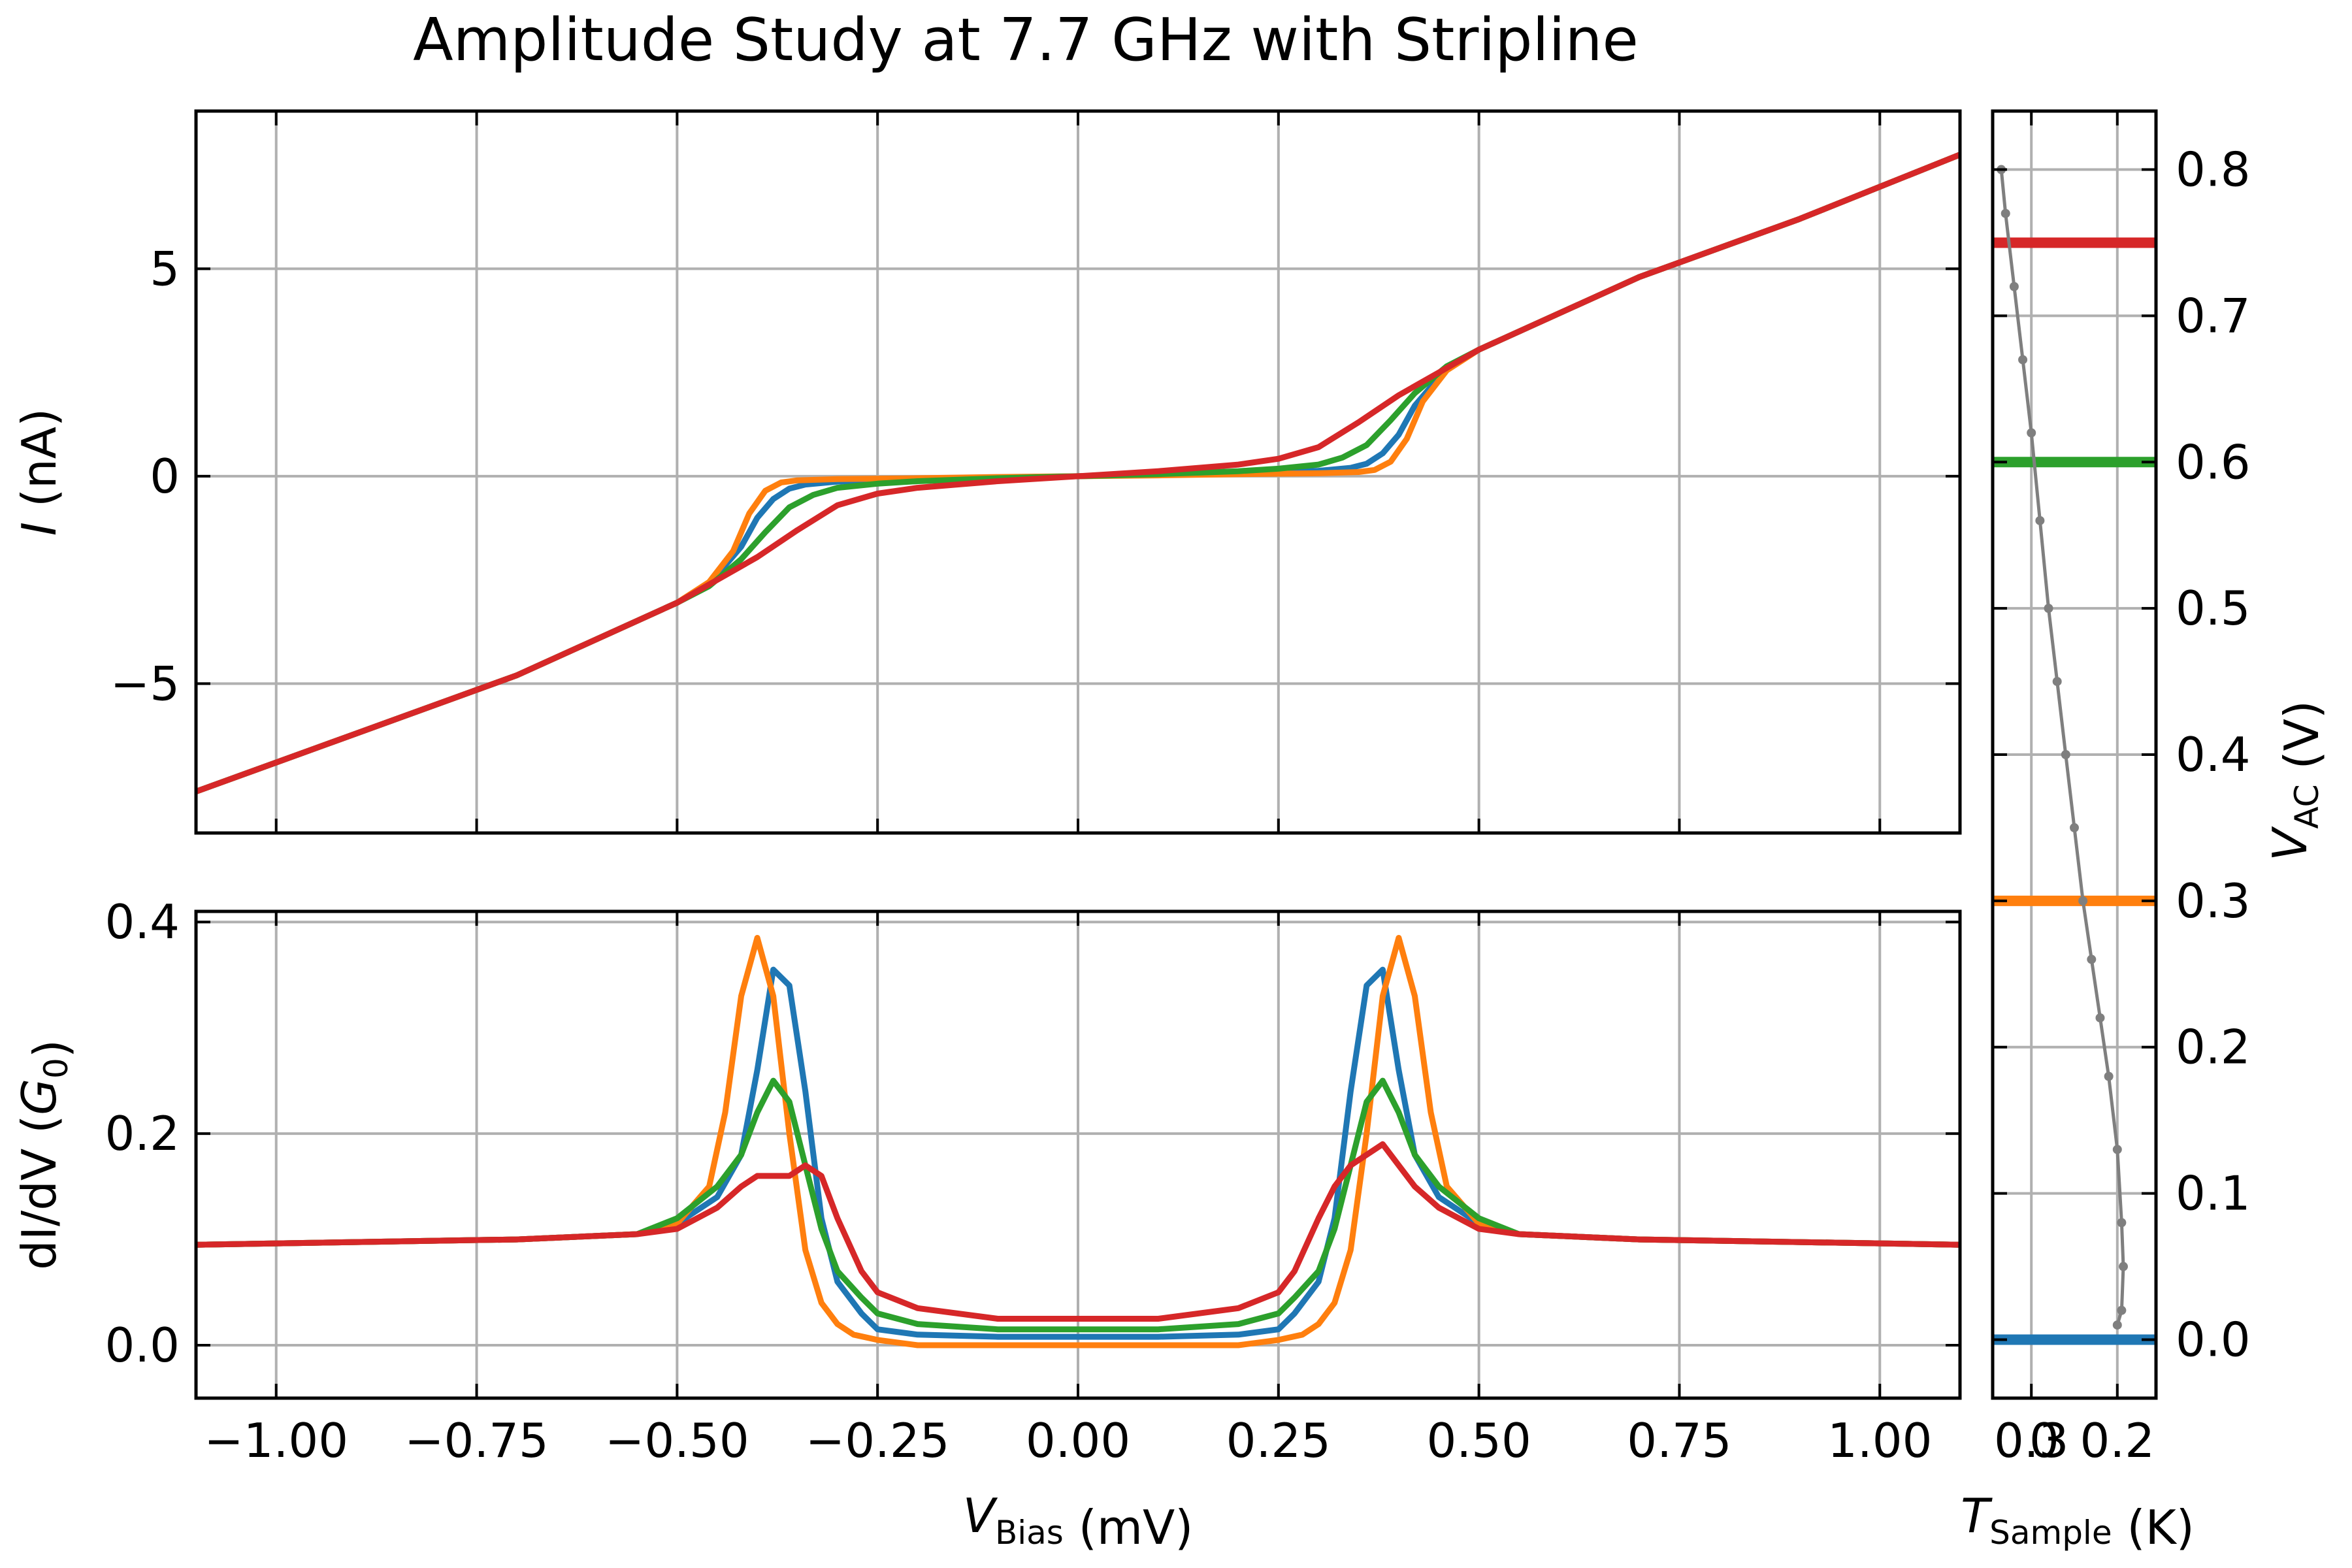 This screenshot has width=2352, height=1568. What do you see at coordinates (2213, 169) in the screenshot?
I see `temp-y-tick-label: 0.8` at bounding box center [2213, 169].